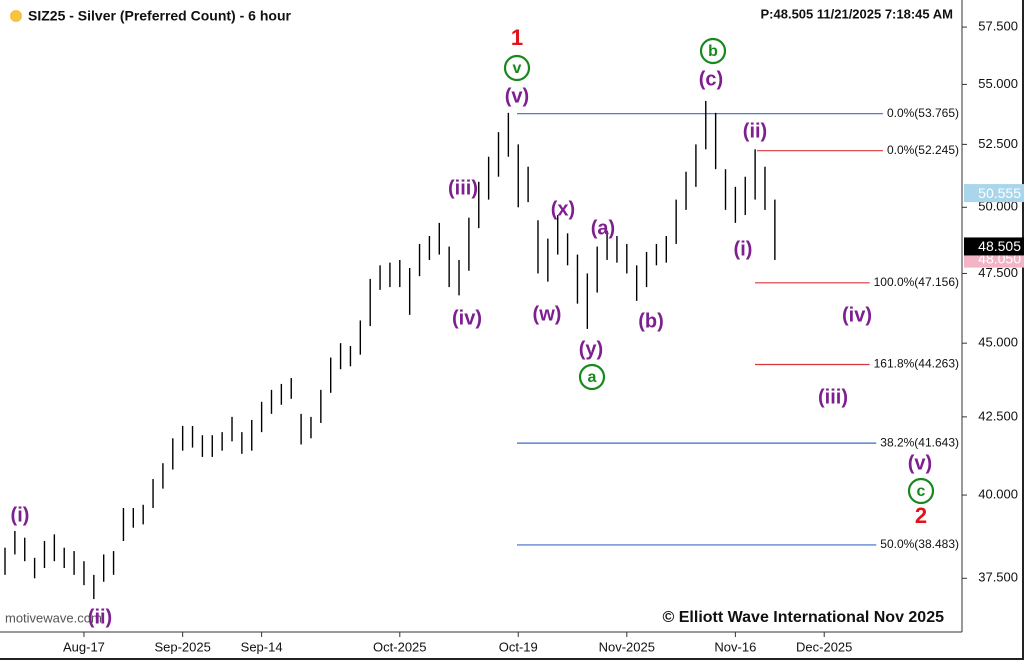 This screenshot has width=1024, height=660. Describe the element at coordinates (998, 206) in the screenshot. I see `y-tick-label: 50.000` at that location.